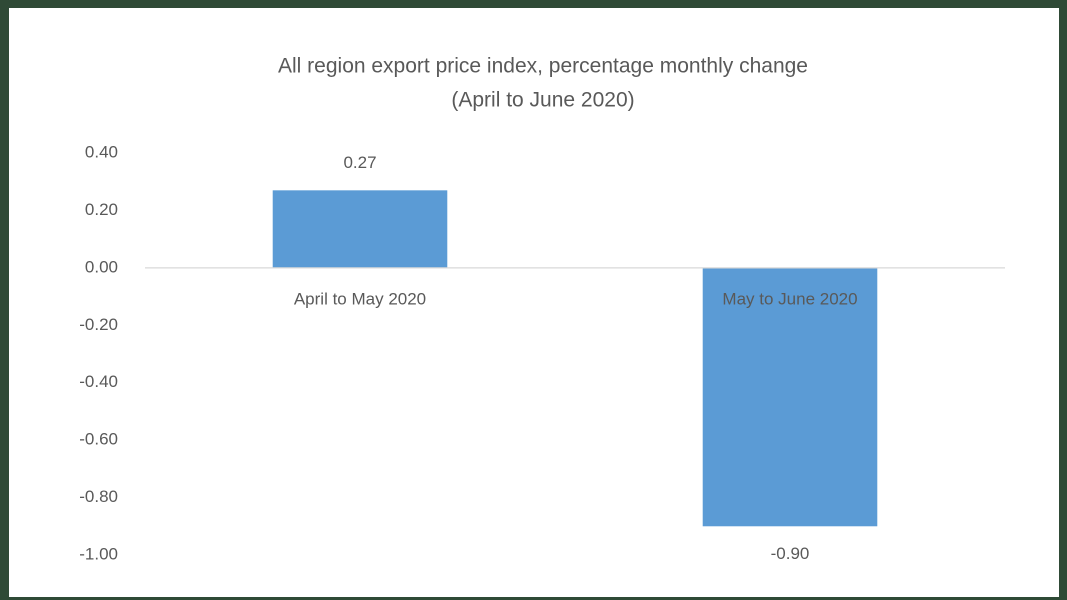 This screenshot has height=600, width=1067. Describe the element at coordinates (542, 100) in the screenshot. I see `chart-subtitle: (April to June 2020)` at that location.